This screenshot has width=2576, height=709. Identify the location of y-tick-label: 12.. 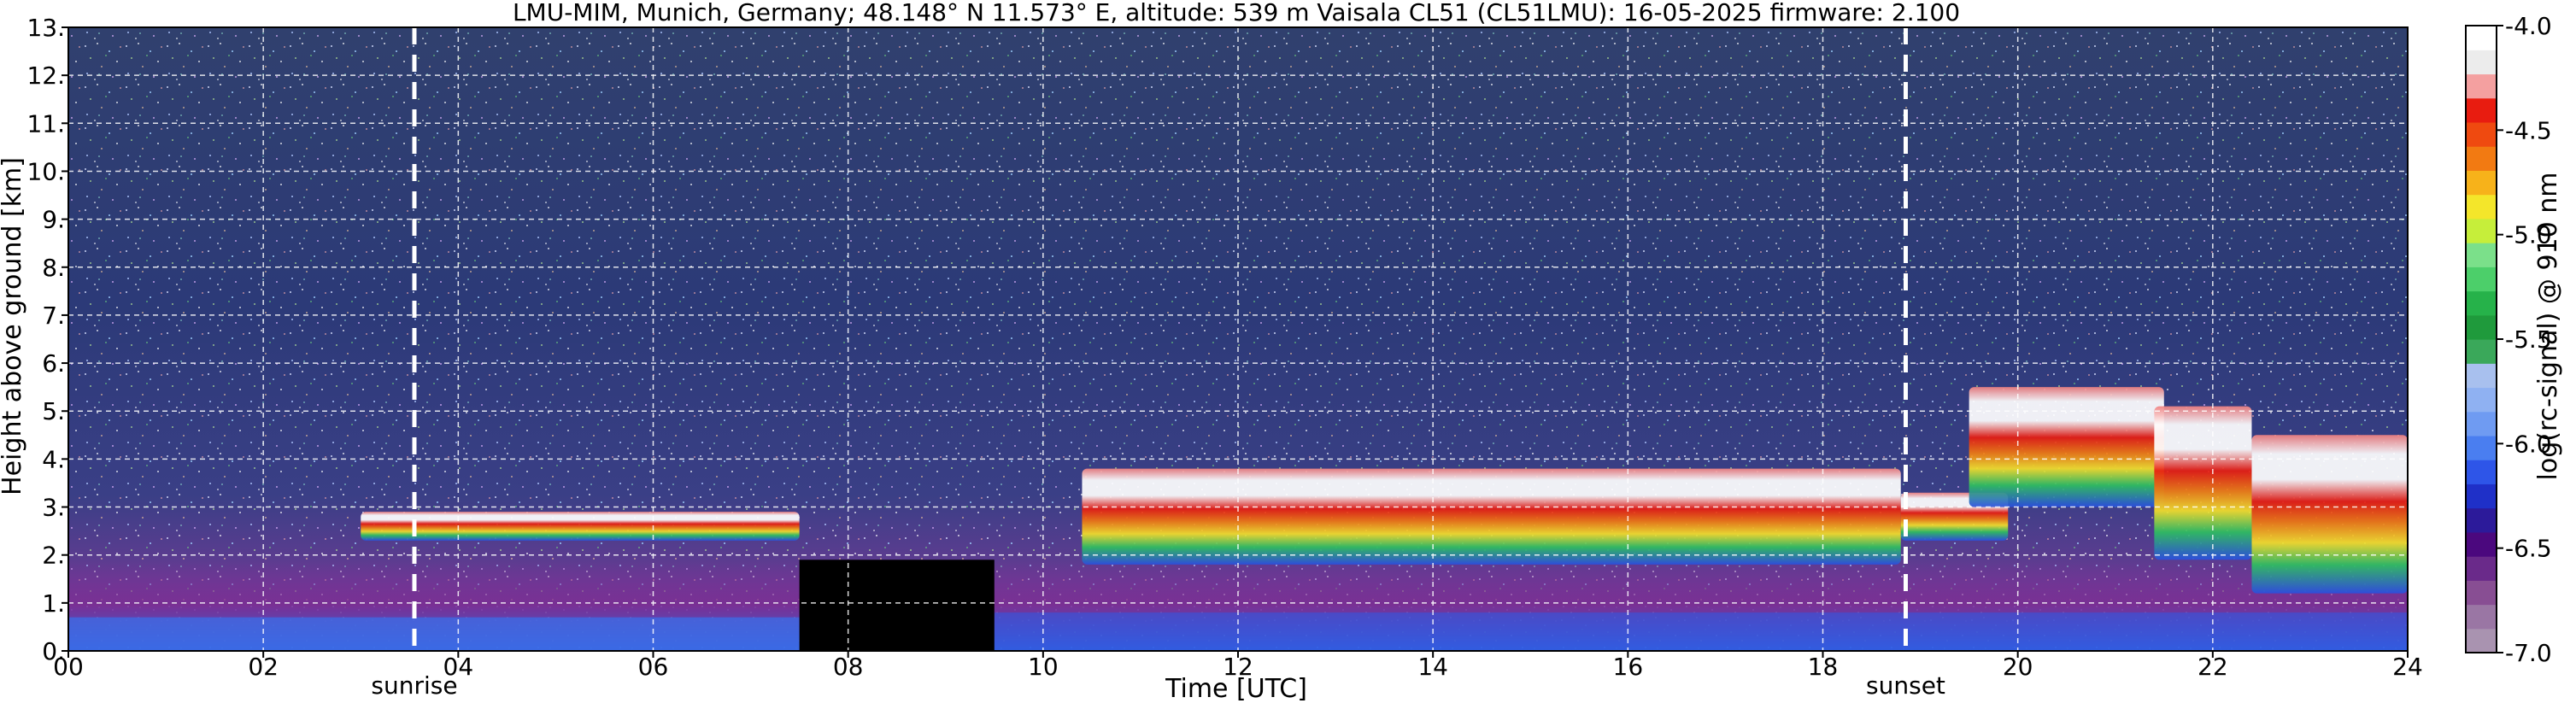
(45, 76).